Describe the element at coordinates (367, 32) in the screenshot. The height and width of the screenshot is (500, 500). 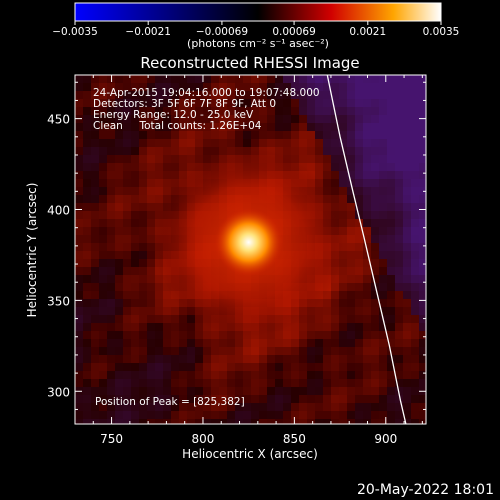
I see `colorbar-tick-label: 0.0021` at that location.